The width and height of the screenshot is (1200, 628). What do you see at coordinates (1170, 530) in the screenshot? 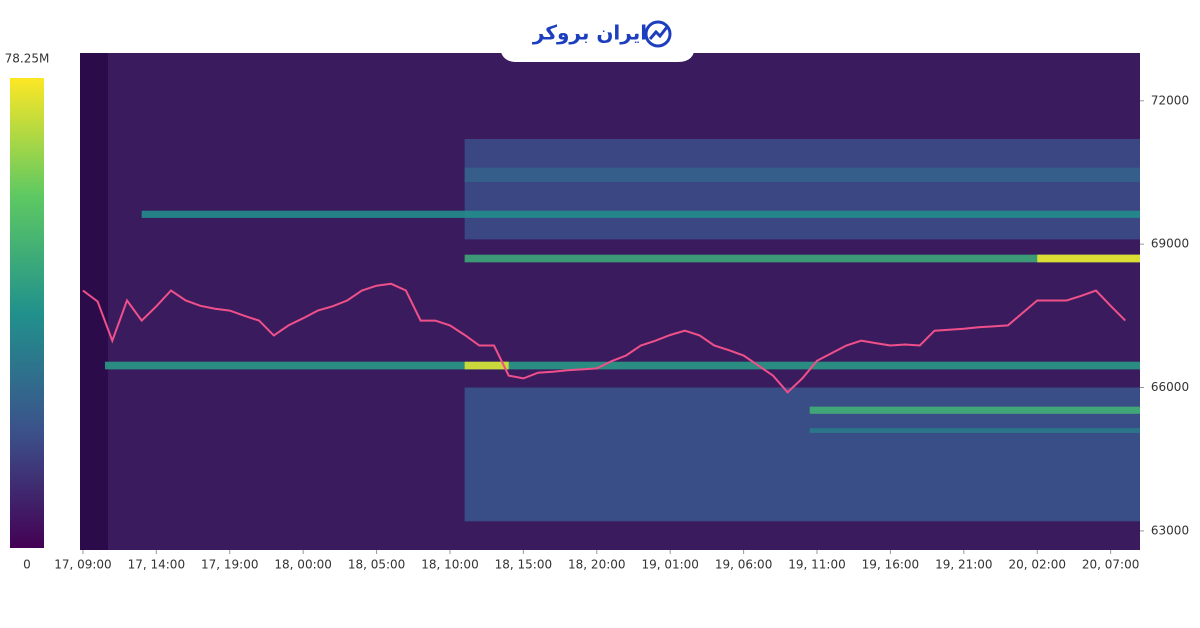
I see `y-tick-label: 63000` at bounding box center [1170, 530].